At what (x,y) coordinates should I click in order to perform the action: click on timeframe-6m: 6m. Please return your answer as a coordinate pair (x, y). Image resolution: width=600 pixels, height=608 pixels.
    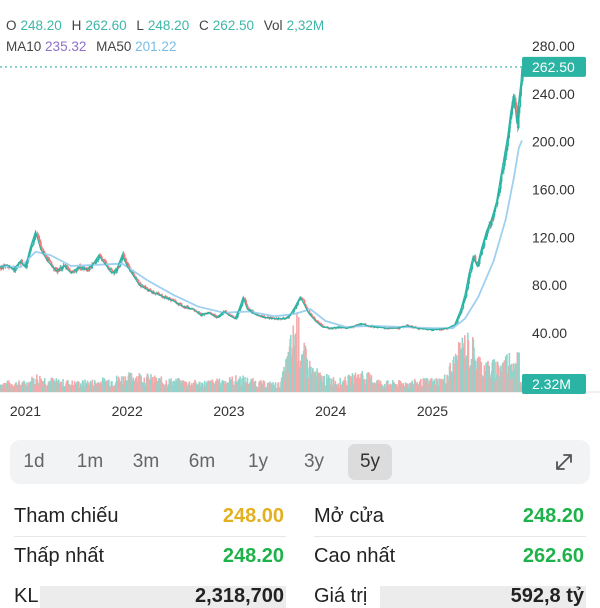
    Looking at the image, I should click on (202, 461).